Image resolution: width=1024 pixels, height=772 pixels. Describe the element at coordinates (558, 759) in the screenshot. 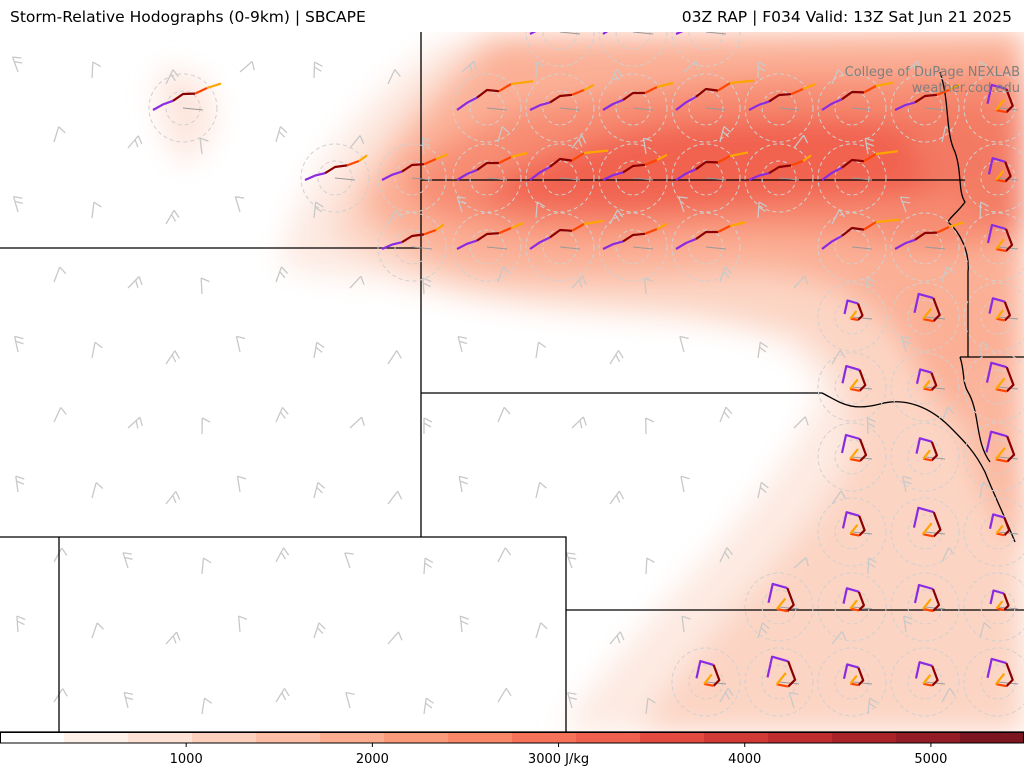

I see `colorbar-tick-label-2: 3000 J/kg` at that location.